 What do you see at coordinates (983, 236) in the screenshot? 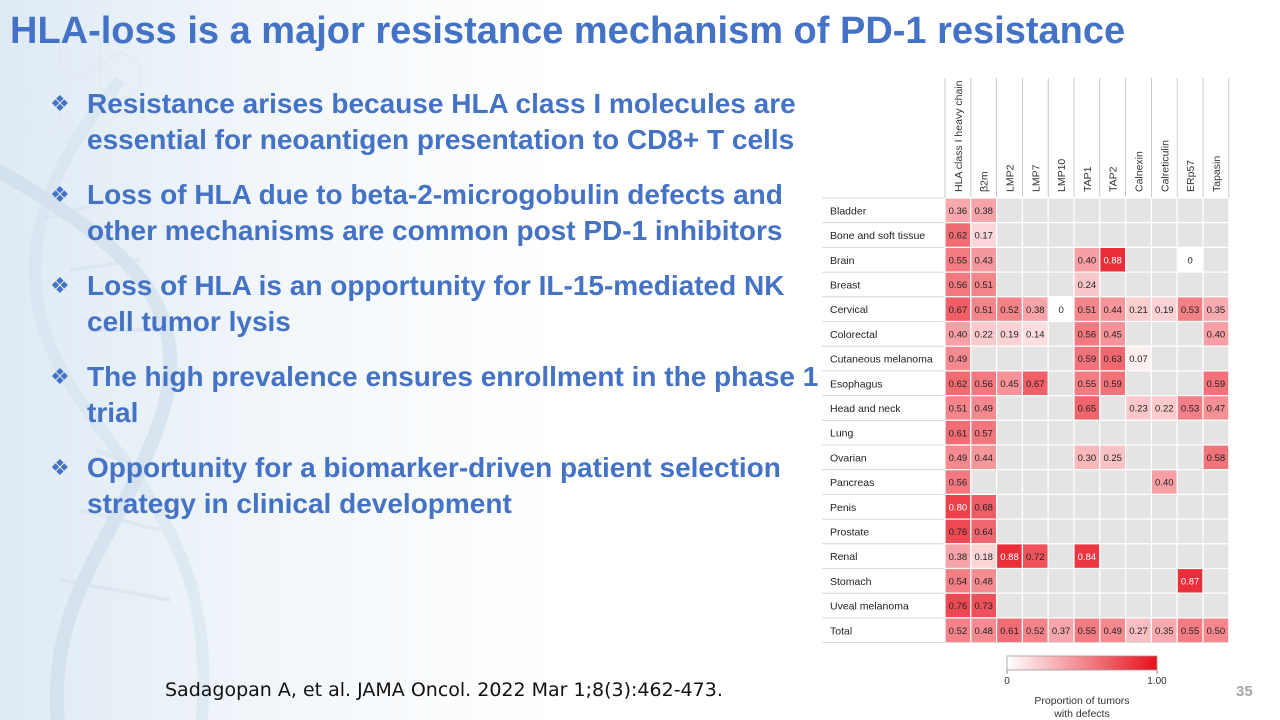
I see `cell-value-label: 0.17` at bounding box center [983, 236].